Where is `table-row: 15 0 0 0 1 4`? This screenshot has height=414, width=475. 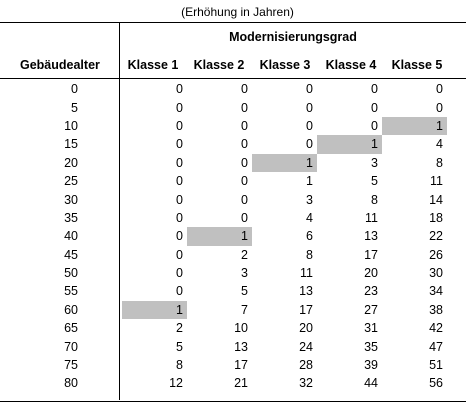 table-row: 15 0 0 0 1 4 is located at coordinates (223, 144).